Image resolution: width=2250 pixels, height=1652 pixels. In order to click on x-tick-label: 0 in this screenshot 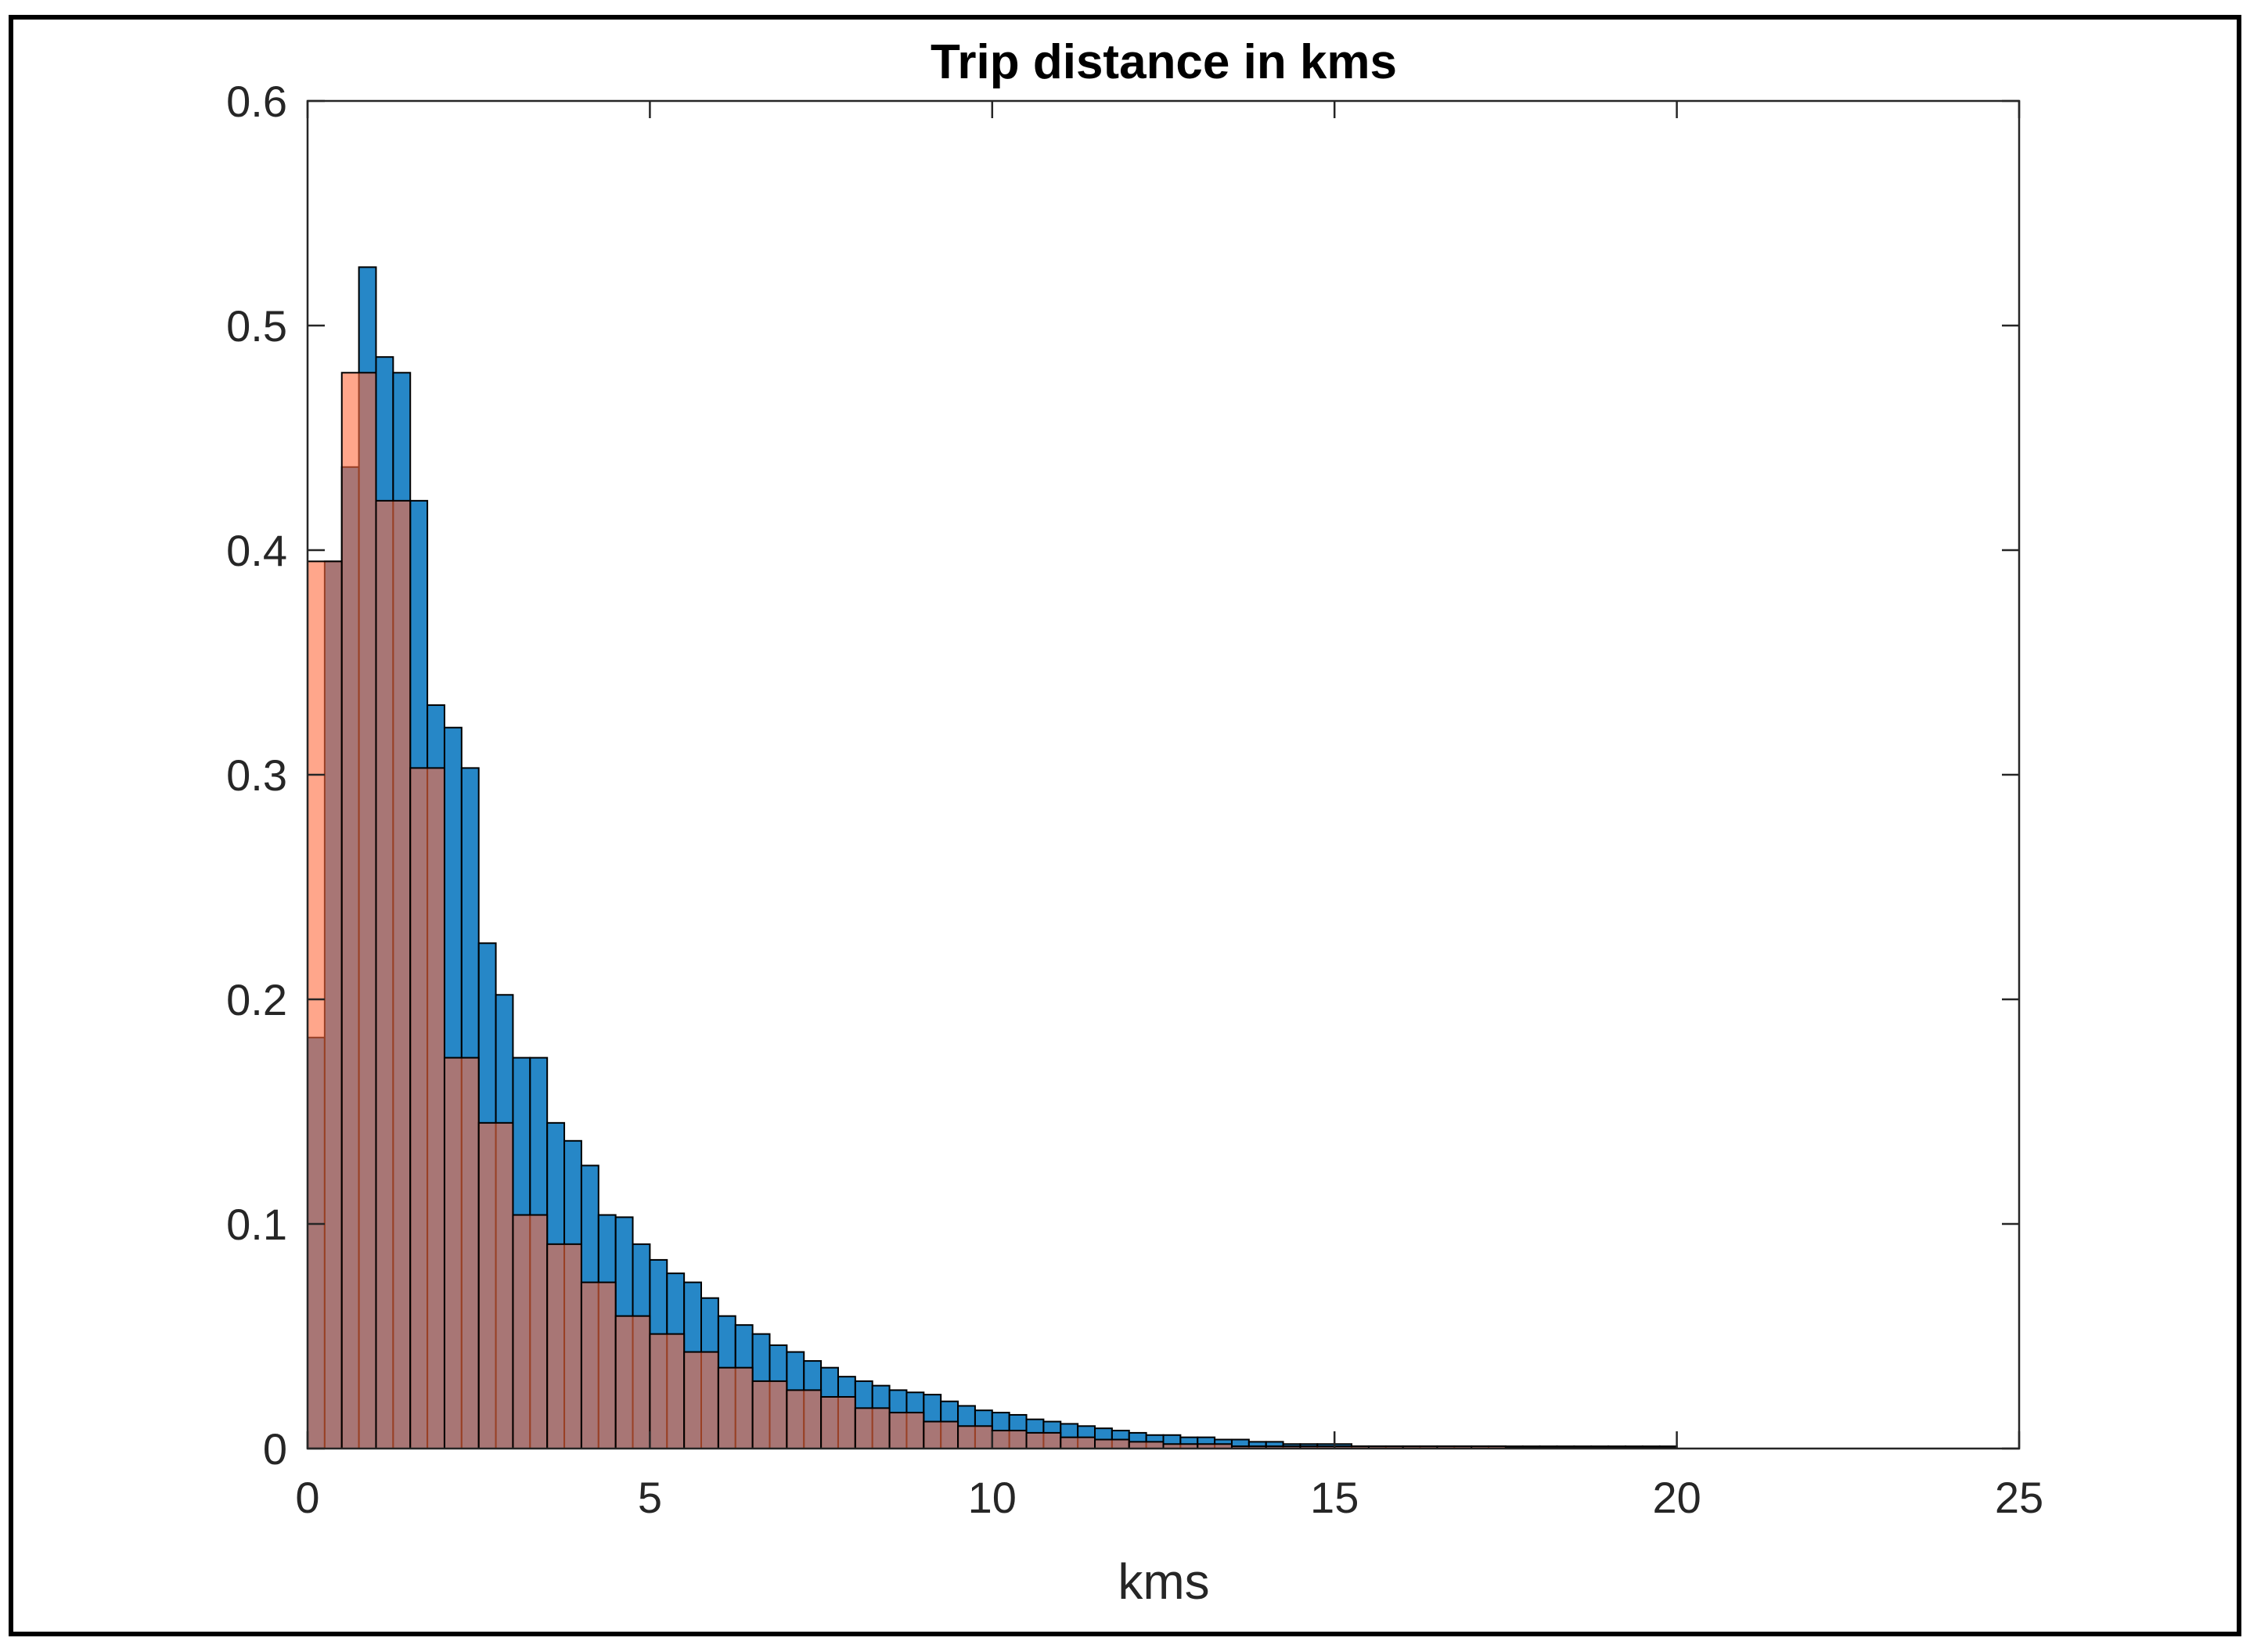, I will do `click(307, 1497)`.